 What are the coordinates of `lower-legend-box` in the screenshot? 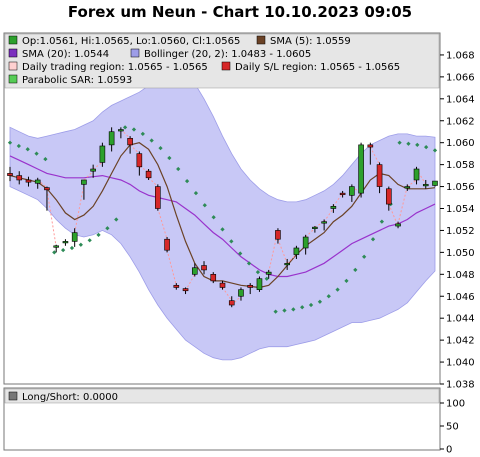 It's located at (222, 396).